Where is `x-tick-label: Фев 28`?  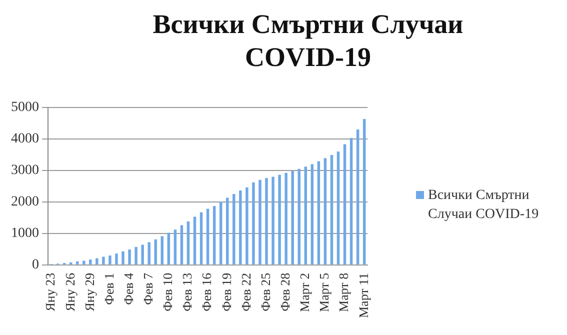
x-tick-label: Фев 28 is located at coordinates (284, 292).